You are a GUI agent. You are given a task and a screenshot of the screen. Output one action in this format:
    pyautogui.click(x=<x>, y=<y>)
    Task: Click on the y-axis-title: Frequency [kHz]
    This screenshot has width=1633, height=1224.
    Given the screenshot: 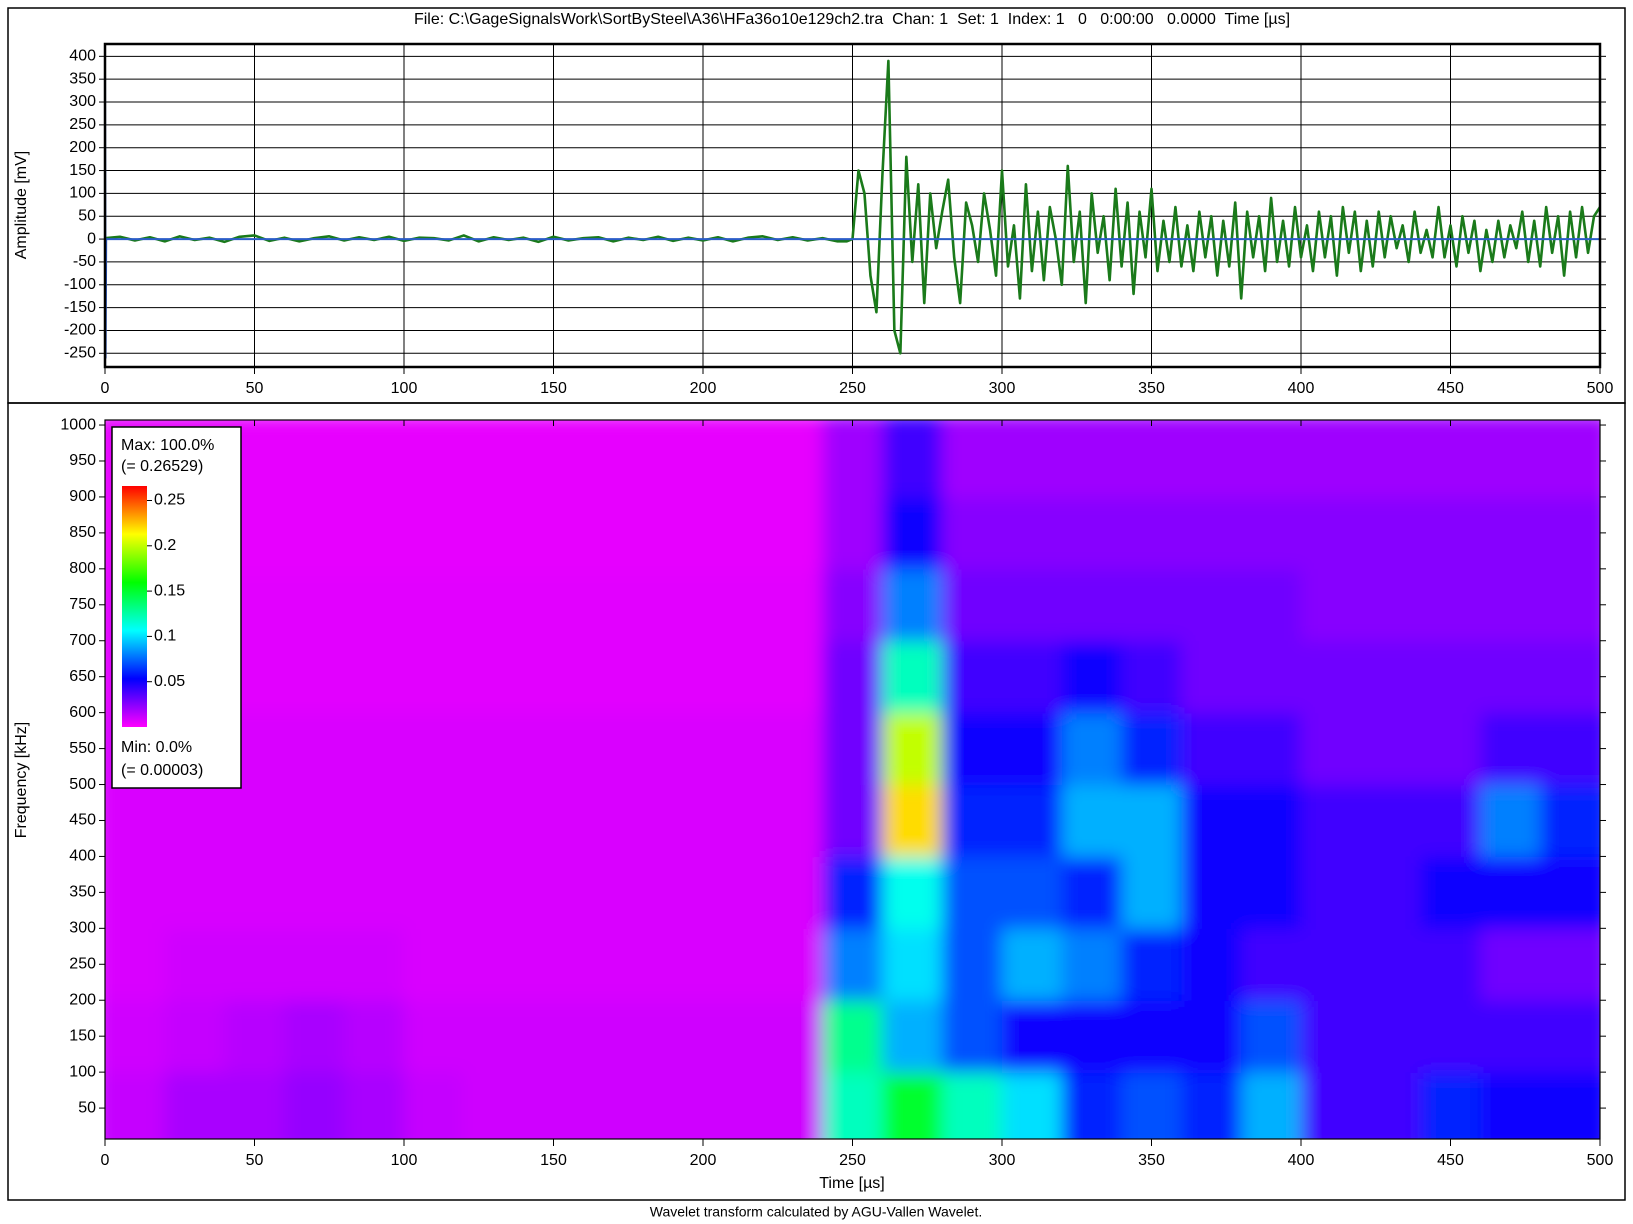 What is the action you would take?
    pyautogui.click(x=21, y=780)
    